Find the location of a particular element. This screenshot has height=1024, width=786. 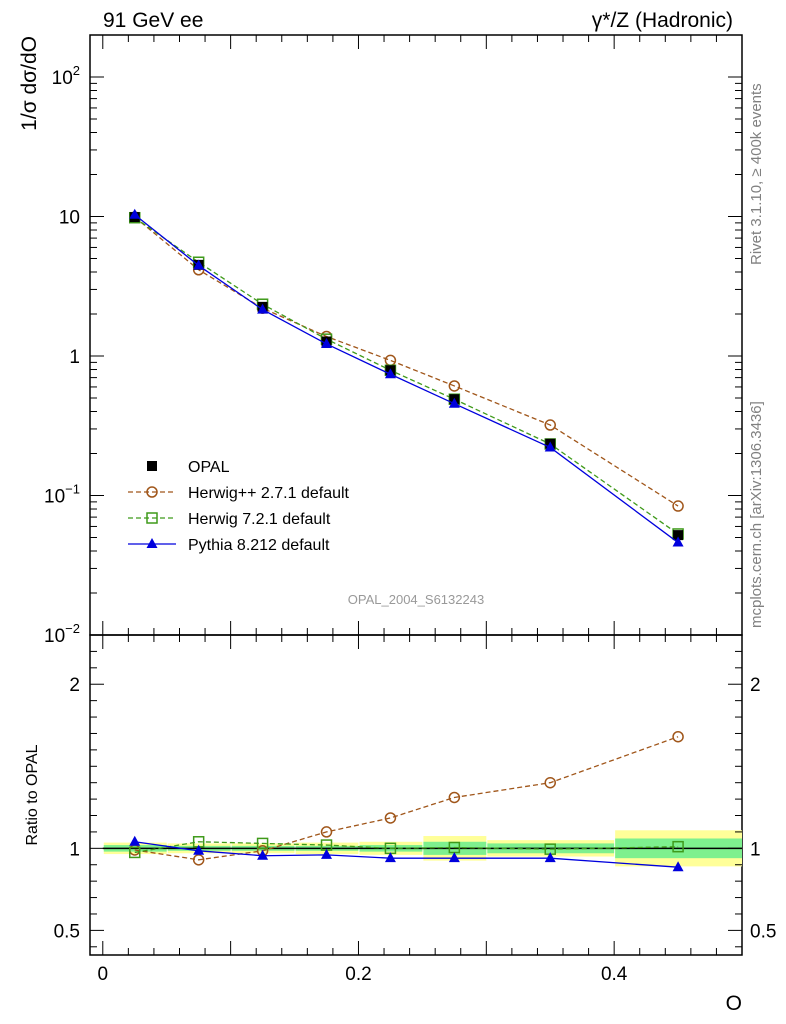

ratio-y-tick-label-left: 2 is located at coordinates (74, 685).